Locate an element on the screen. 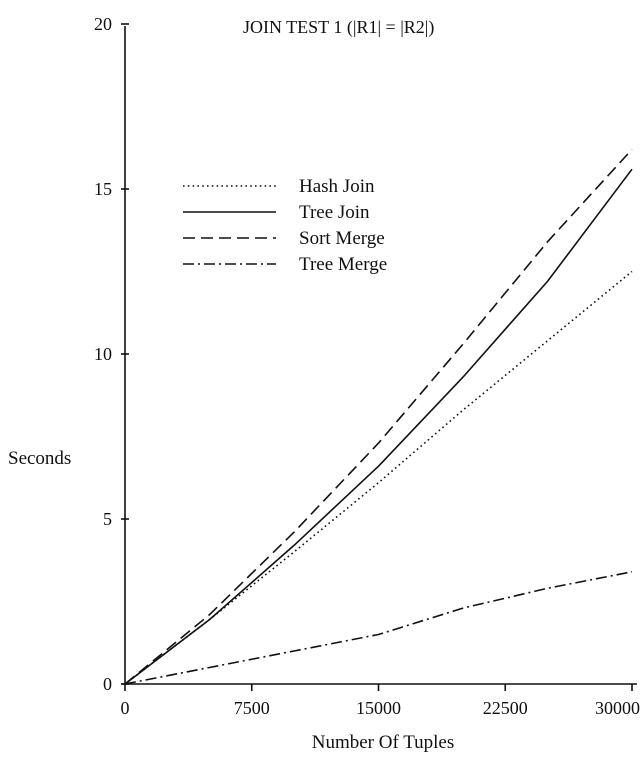 The image size is (642, 759). y-axis-title: Seconds is located at coordinates (39, 458).